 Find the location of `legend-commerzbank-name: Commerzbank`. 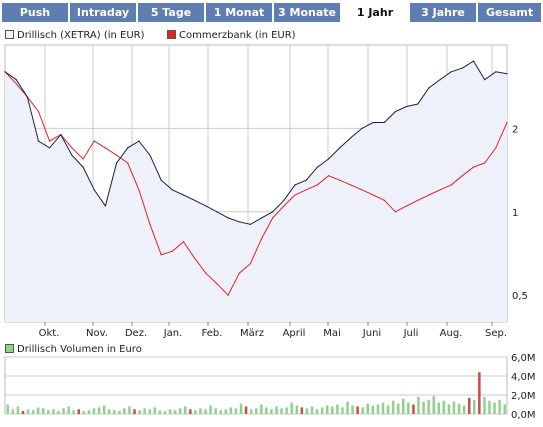

legend-commerzbank-name: Commerzbank is located at coordinates (215, 35).